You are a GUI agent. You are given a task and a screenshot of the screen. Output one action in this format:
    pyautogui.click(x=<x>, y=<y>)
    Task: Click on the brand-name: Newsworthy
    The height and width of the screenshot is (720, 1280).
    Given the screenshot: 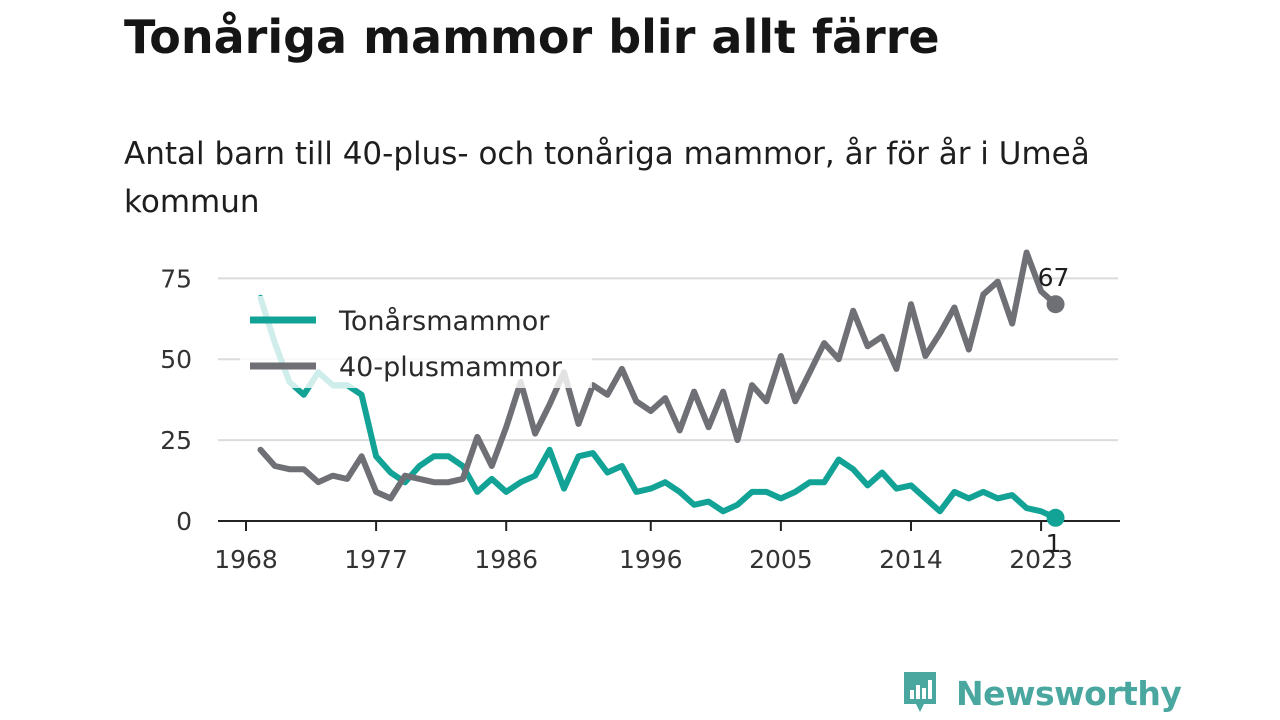 What is the action you would take?
    pyautogui.click(x=1069, y=693)
    